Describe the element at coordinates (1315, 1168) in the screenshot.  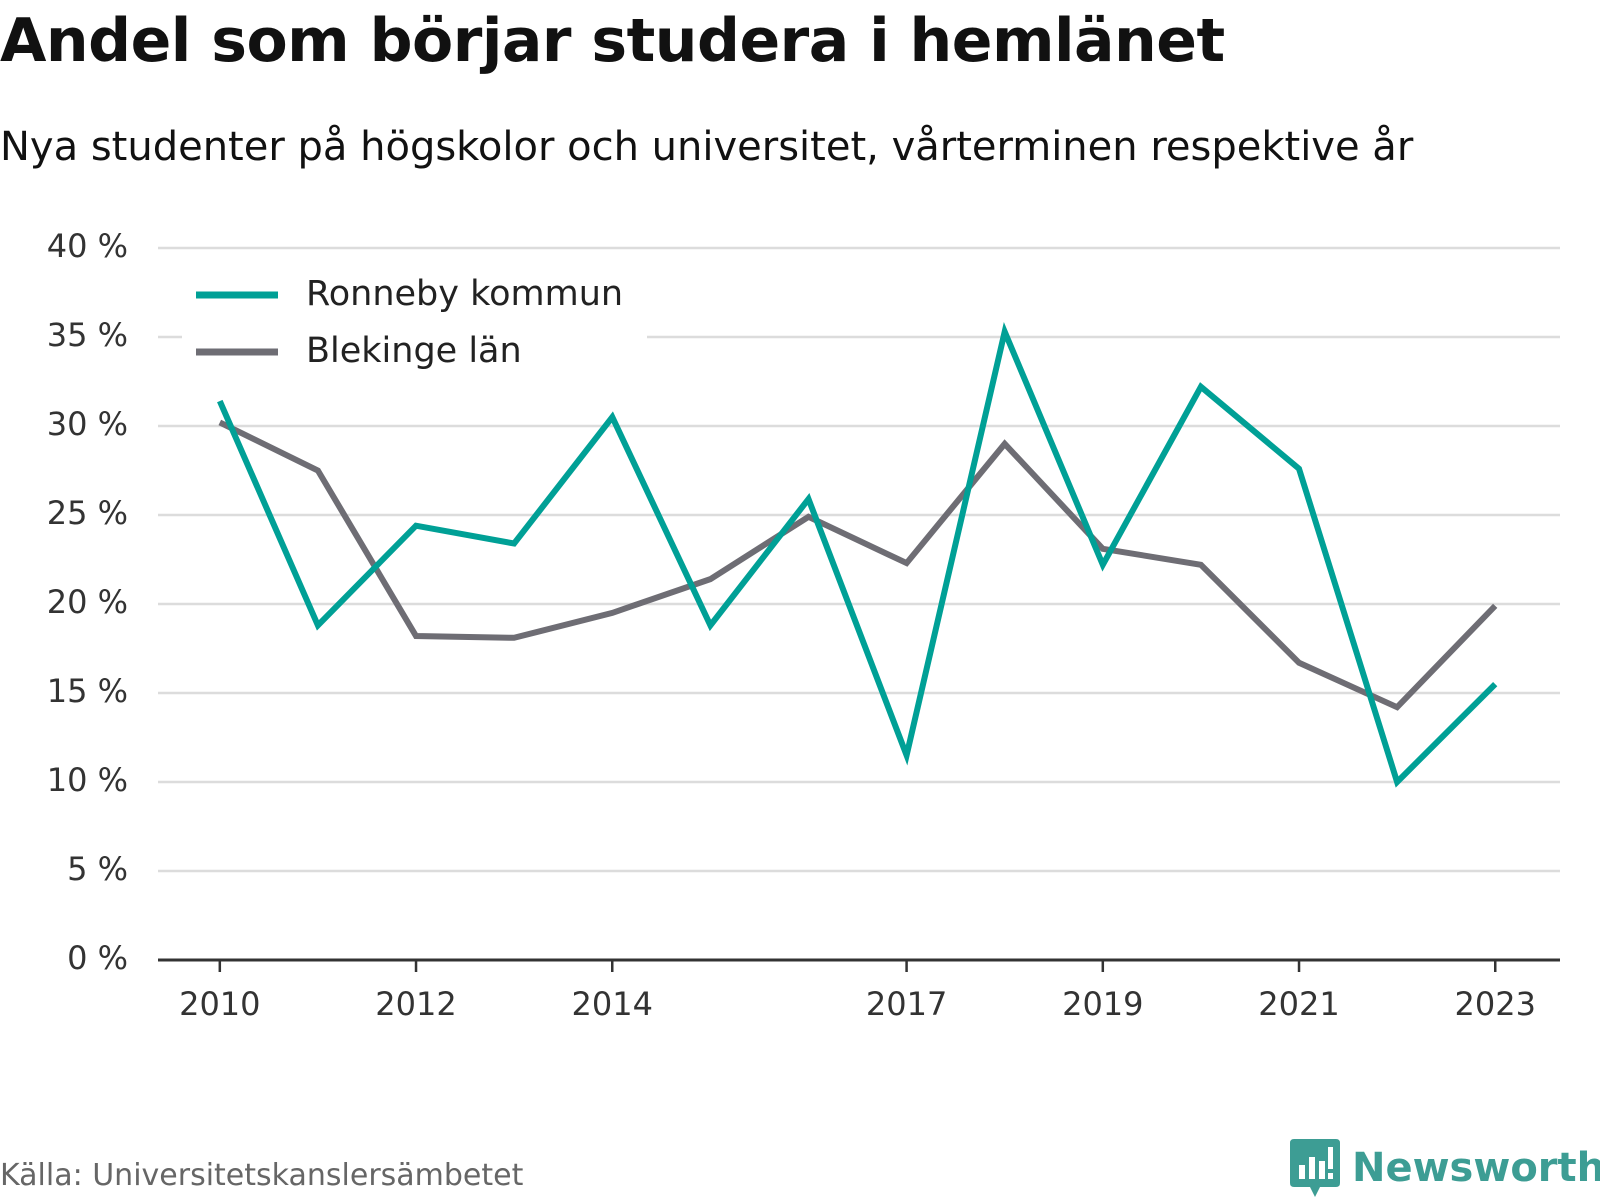
I see `newsworthy-logo-icon` at that location.